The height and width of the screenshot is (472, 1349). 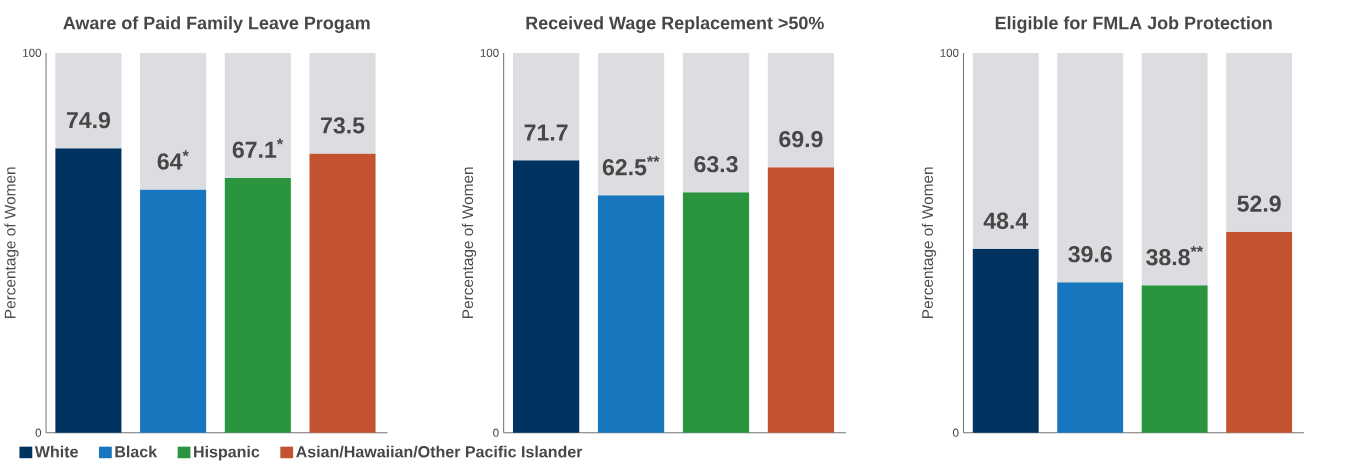 I want to click on legend-label: Black, so click(x=136, y=451).